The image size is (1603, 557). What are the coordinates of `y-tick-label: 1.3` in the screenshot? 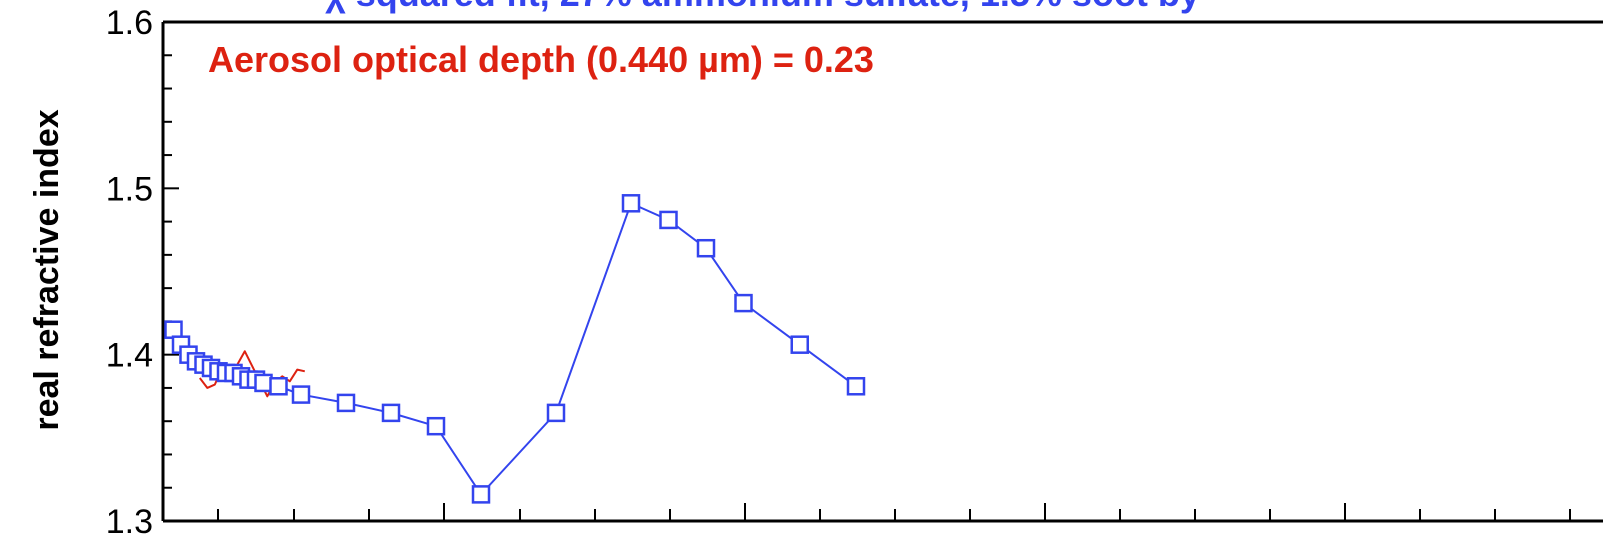 It's located at (129, 522).